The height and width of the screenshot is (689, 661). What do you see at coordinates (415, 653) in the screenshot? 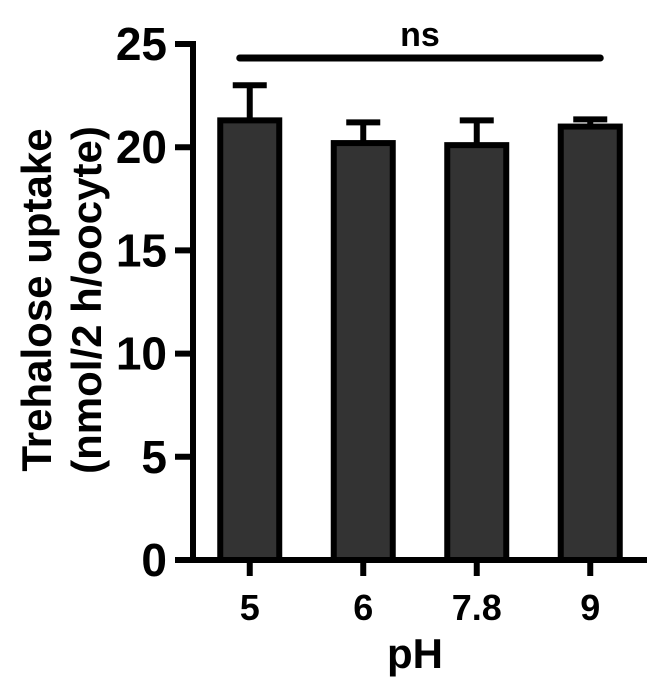
I see `x-axis-title: pH` at bounding box center [415, 653].